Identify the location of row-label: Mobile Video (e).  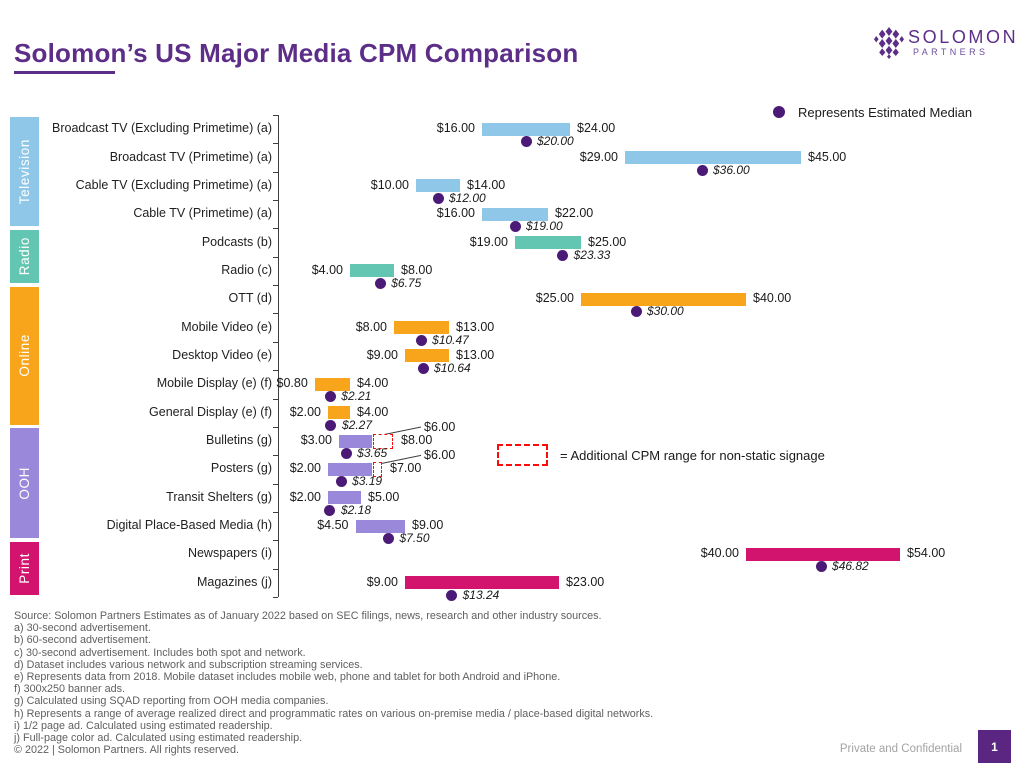
(226, 326).